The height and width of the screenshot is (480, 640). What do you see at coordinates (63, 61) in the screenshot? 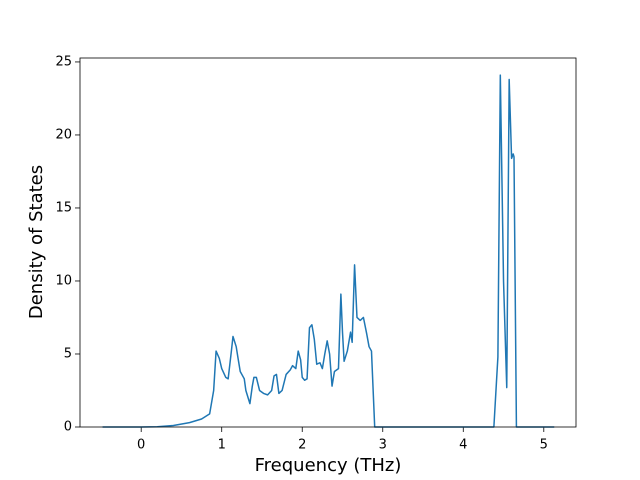
I see `y-tick-label: 25` at bounding box center [63, 61].